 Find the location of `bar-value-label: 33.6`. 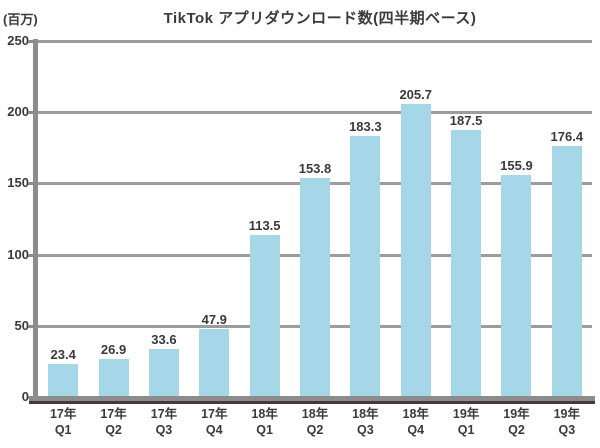

bar-value-label: 33.6 is located at coordinates (164, 340).